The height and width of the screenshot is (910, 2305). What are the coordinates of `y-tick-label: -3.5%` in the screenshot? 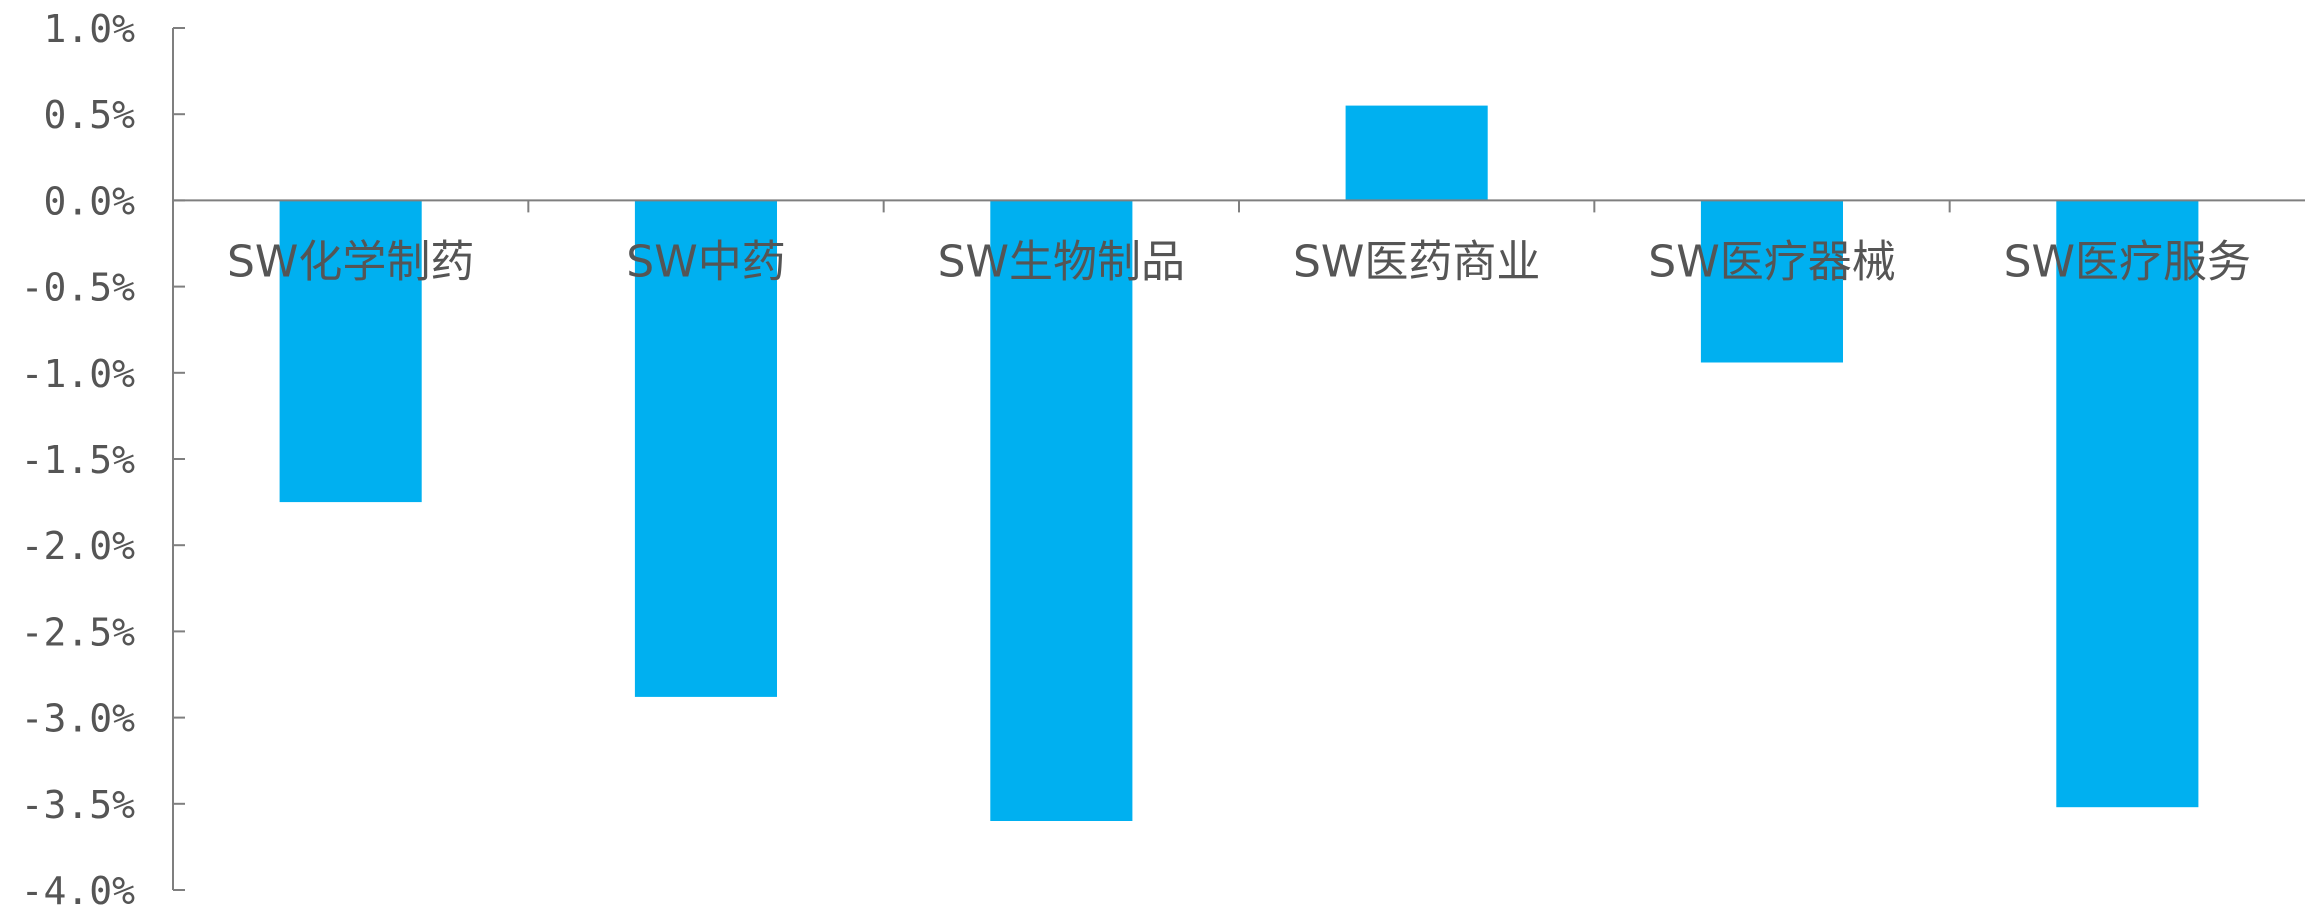 It's located at (78, 805).